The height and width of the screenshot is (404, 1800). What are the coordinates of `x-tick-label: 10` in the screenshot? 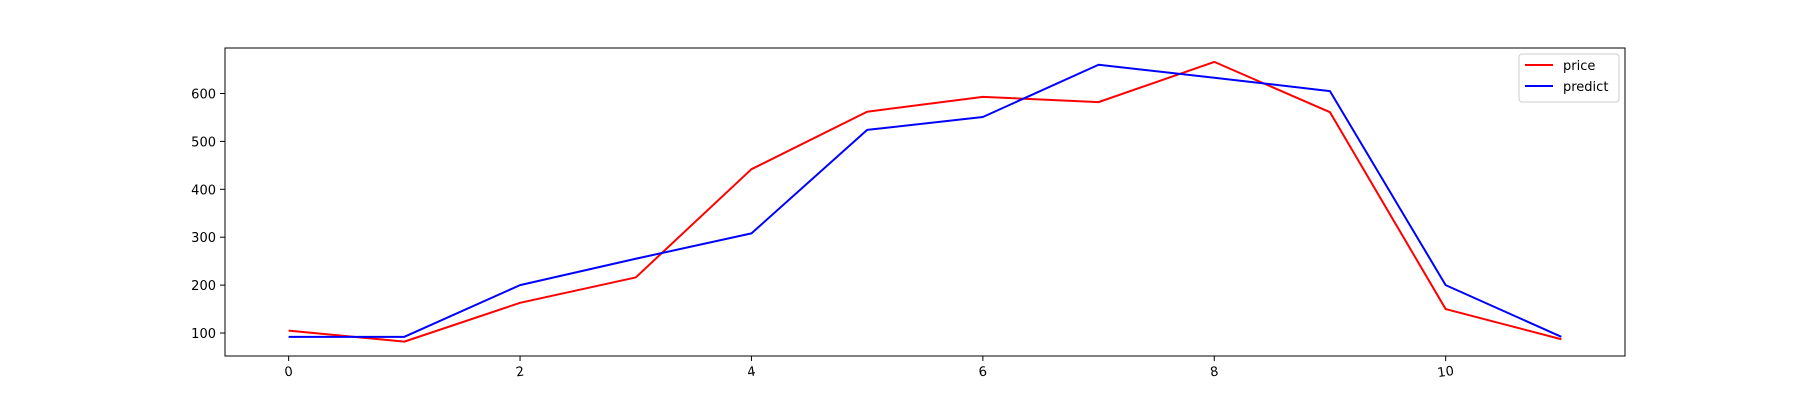 It's located at (1445, 372).